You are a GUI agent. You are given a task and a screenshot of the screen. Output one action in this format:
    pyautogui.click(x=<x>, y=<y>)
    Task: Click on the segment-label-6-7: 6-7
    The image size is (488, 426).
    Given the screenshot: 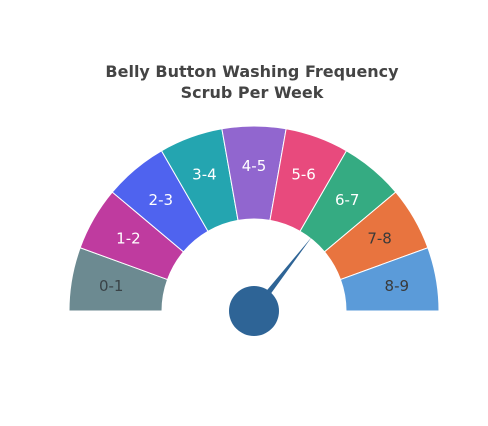 What is the action you would take?
    pyautogui.click(x=347, y=200)
    